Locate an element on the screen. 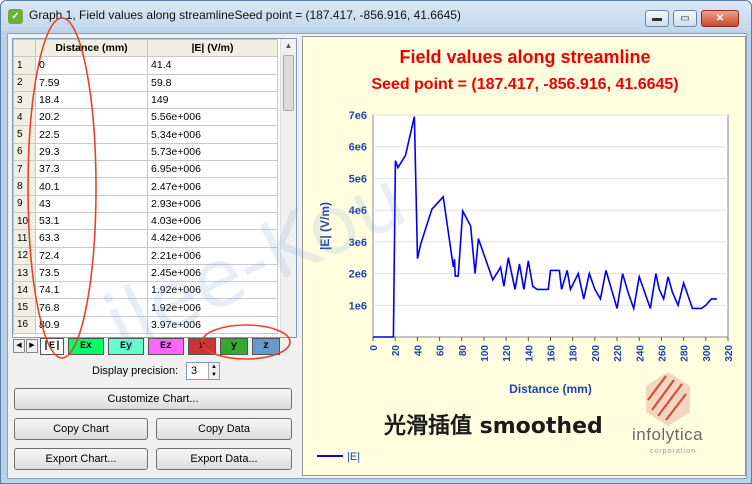  smoothed-annotation: 光滑插值 smoothed is located at coordinates (493, 426).